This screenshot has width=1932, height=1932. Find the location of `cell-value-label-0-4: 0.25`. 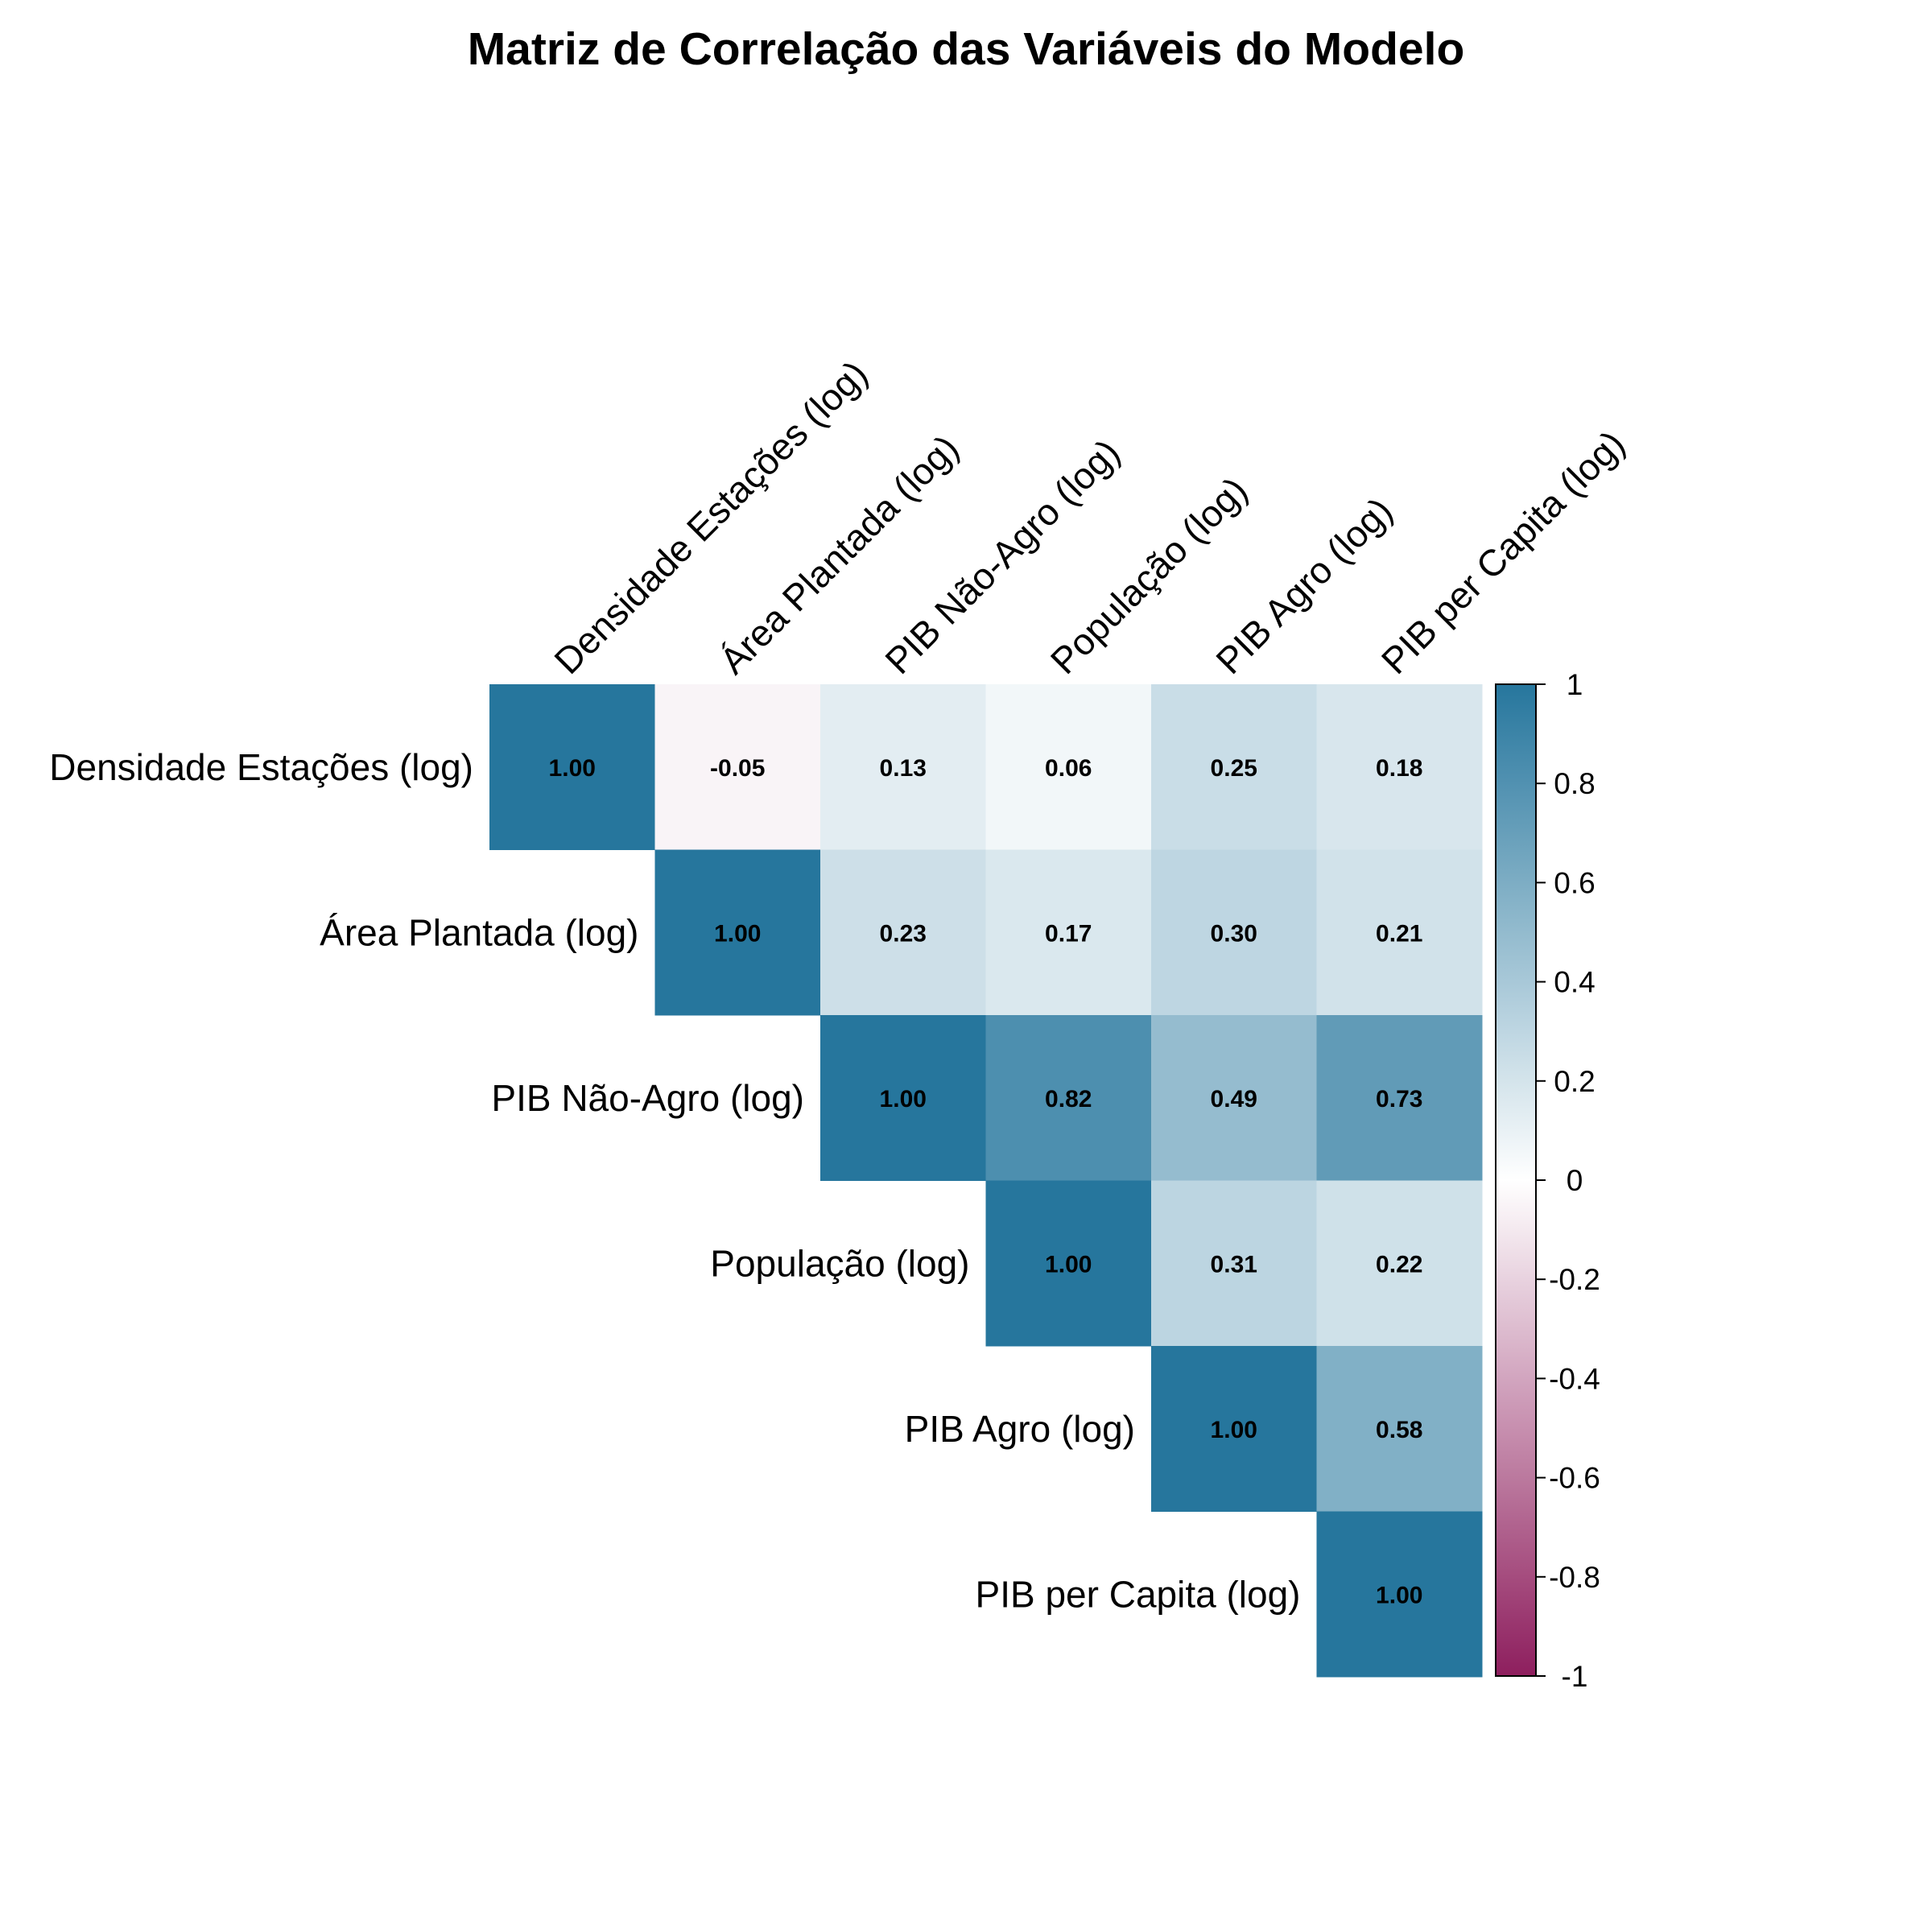

cell-value-label-0-4: 0.25 is located at coordinates (1234, 768).